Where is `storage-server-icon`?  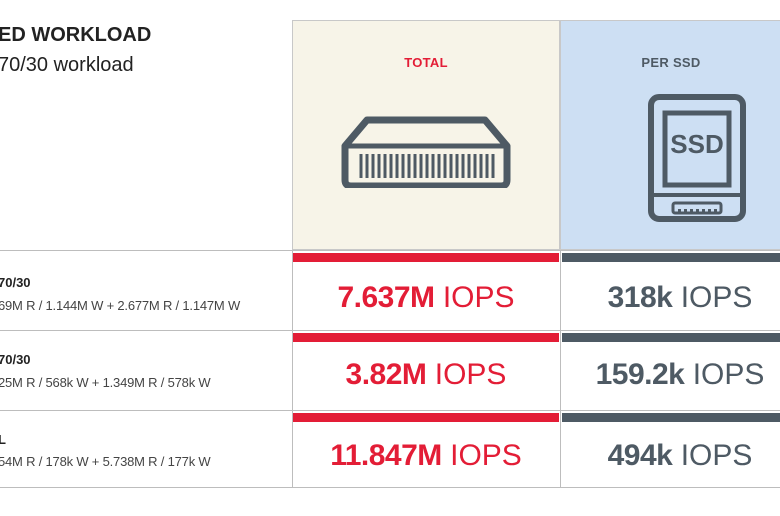 storage-server-icon is located at coordinates (426, 152).